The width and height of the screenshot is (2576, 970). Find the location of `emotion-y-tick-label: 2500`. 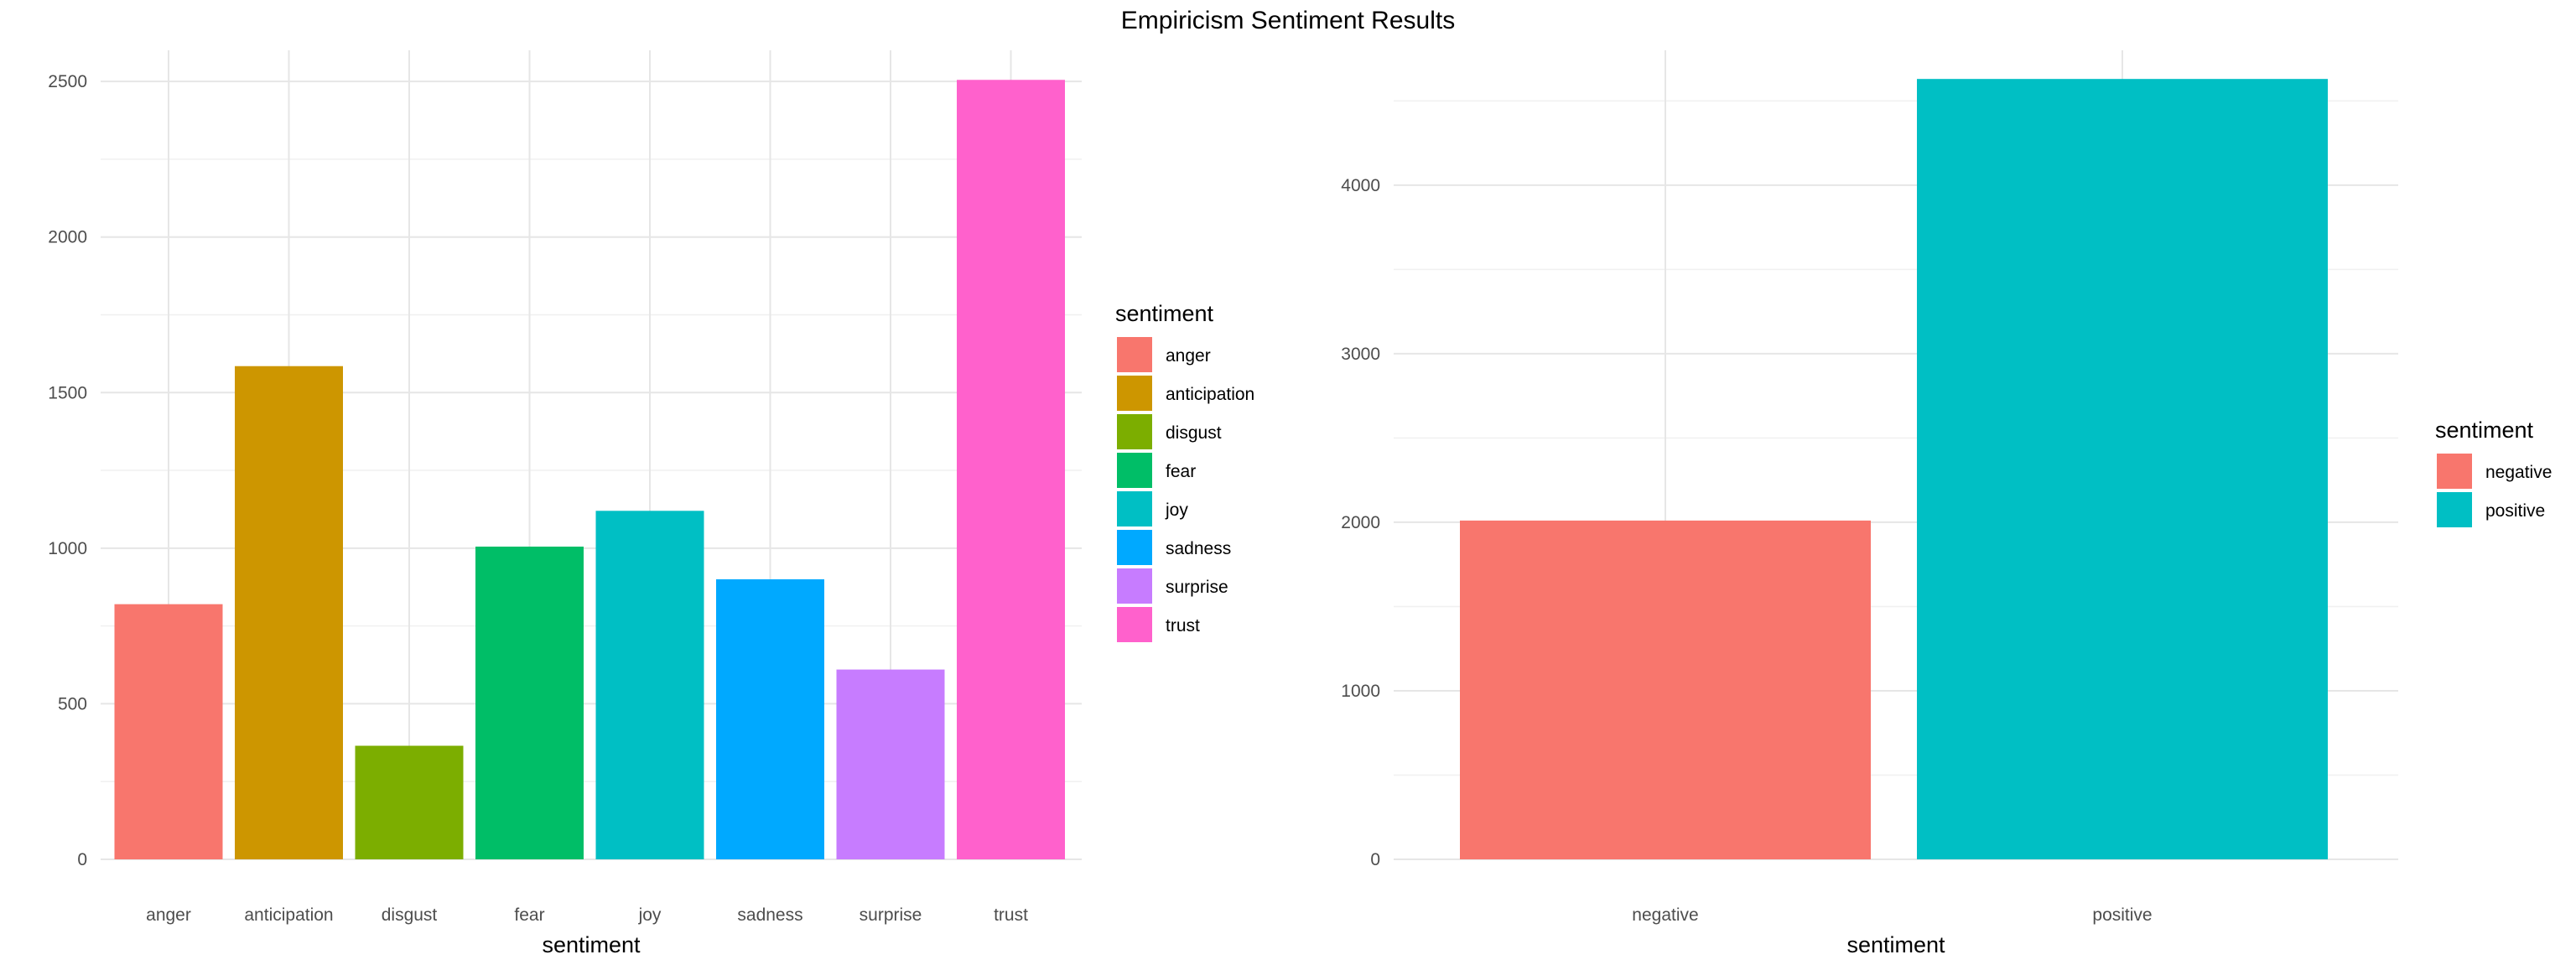

emotion-y-tick-label: 2500 is located at coordinates (67, 81).